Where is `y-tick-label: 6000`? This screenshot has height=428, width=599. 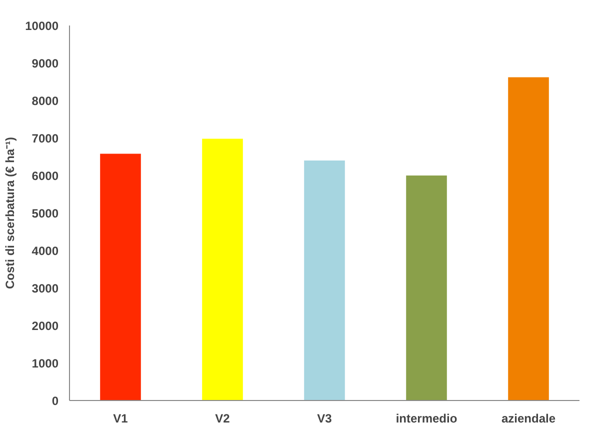
y-tick-label: 6000 is located at coordinates (45, 176).